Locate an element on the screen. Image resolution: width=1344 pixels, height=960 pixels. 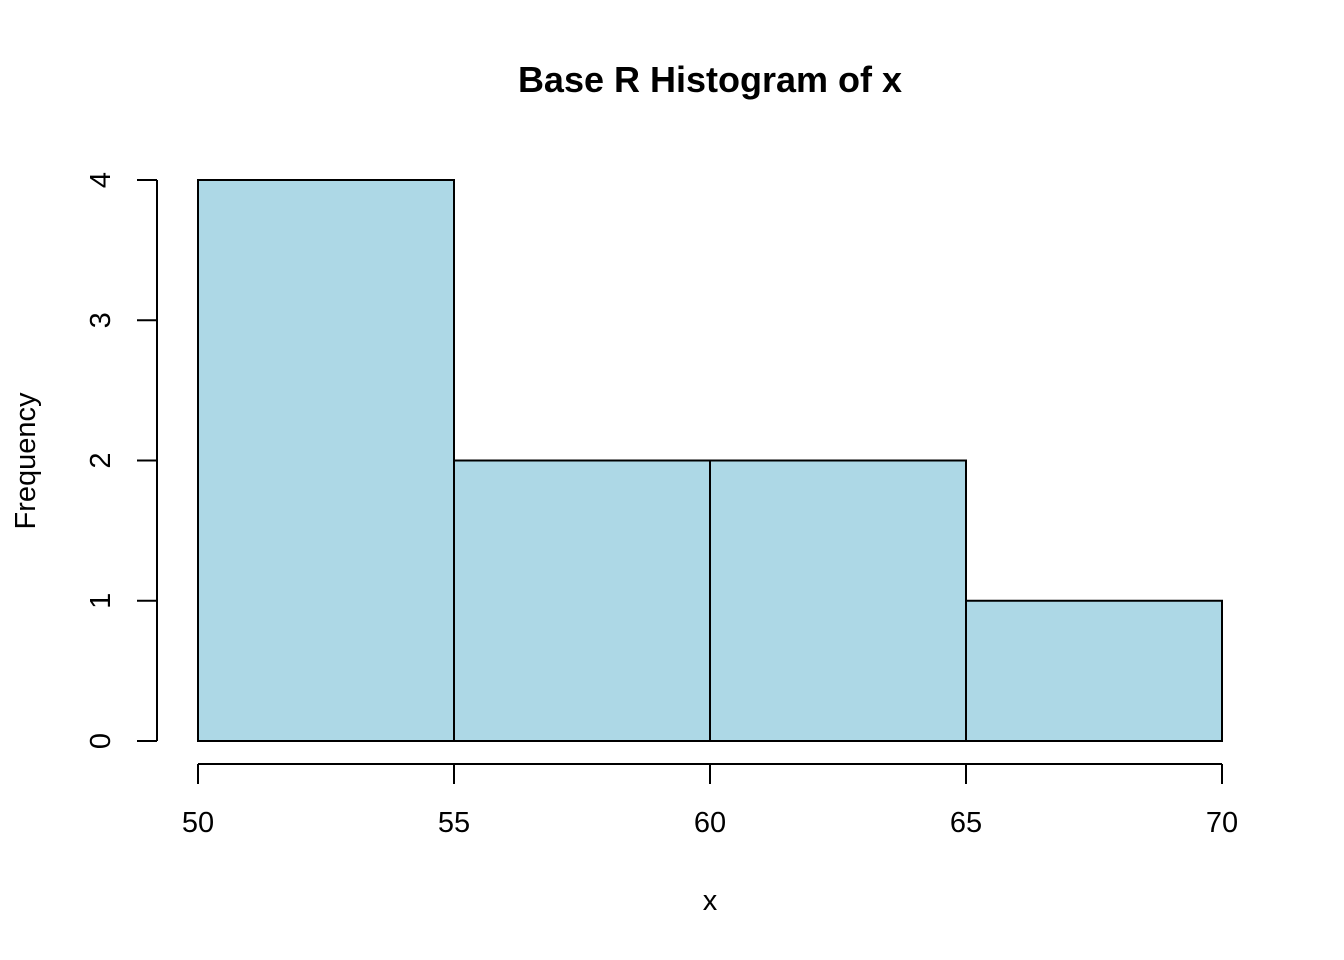
y-axis-title: Frequency is located at coordinates (26, 461).